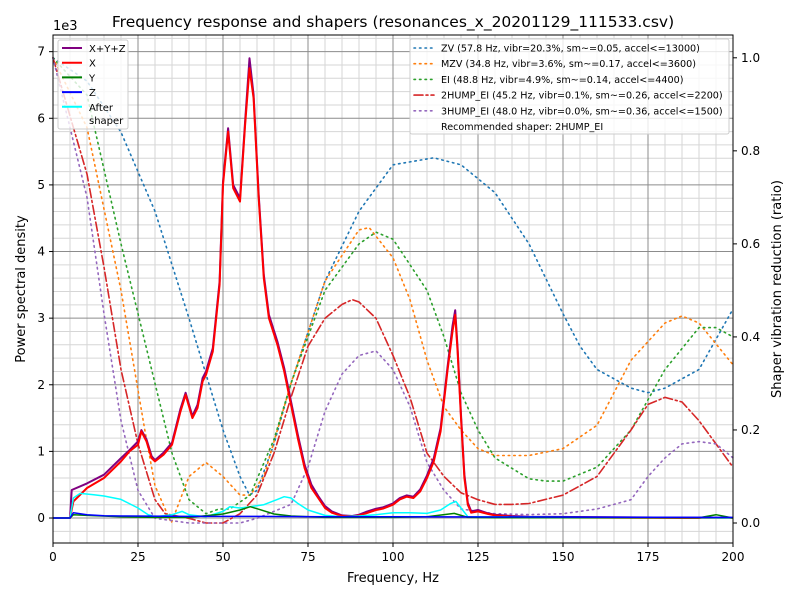 The height and width of the screenshot is (600, 800). I want to click on y-axis-label: Power spectral density, so click(21, 289).